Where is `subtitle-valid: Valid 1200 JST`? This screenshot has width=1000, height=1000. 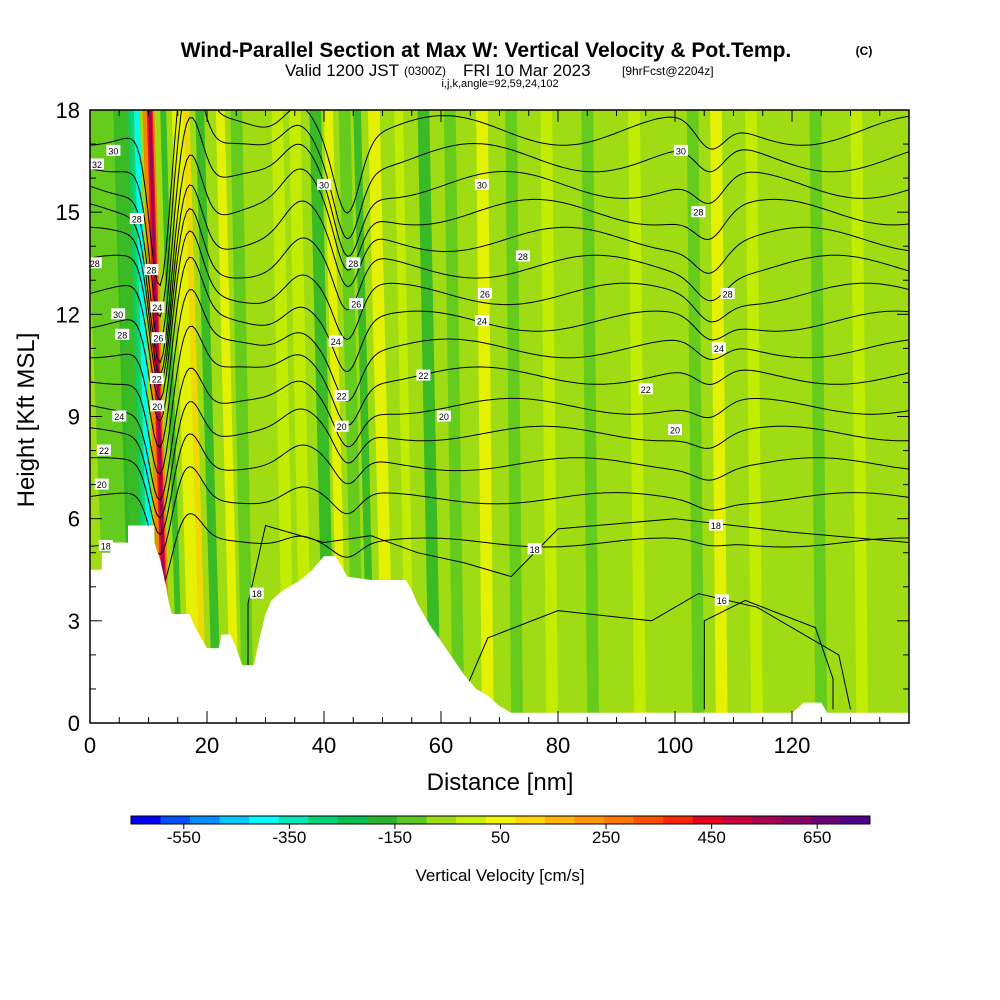 subtitle-valid: Valid 1200 JST is located at coordinates (342, 70).